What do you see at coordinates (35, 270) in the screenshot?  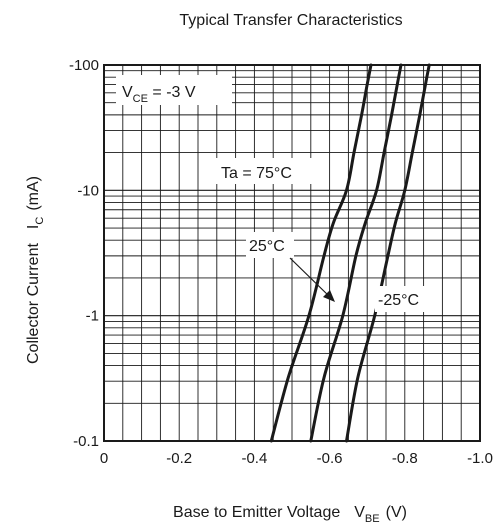 I see `y-axis-label: Collector CurrentIC(mA)` at bounding box center [35, 270].